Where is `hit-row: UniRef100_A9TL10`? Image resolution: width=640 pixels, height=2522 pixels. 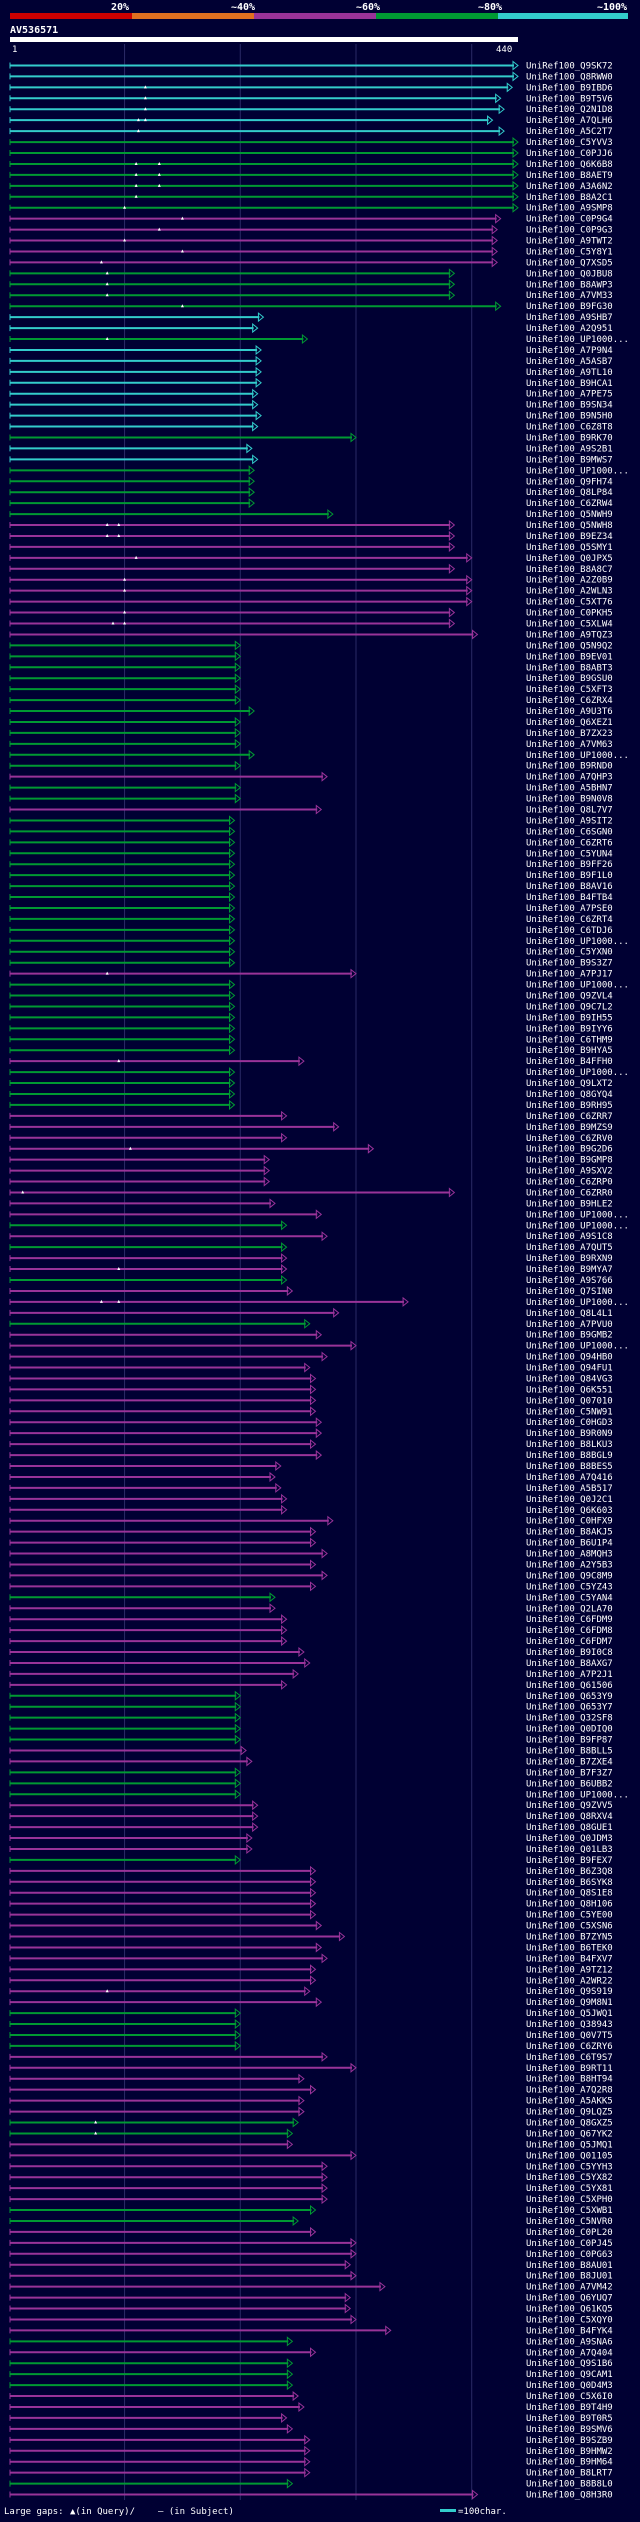
hit-row: UniRef100_A9TL10 is located at coordinates (311, 372).